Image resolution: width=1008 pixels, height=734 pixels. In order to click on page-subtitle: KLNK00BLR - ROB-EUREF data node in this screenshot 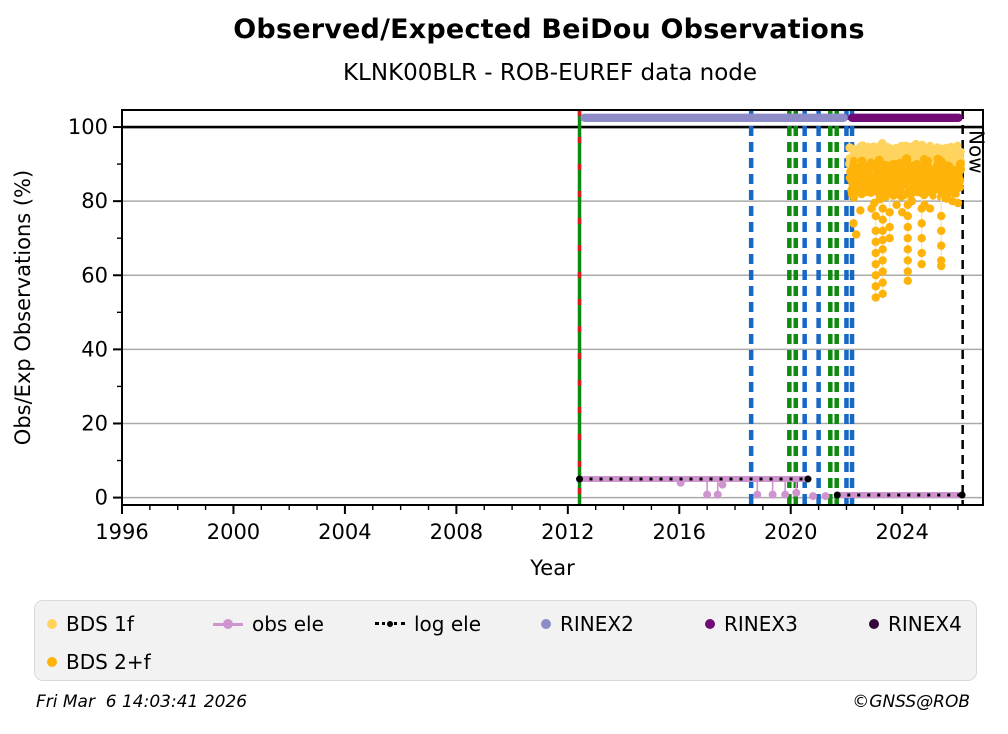, I will do `click(550, 73)`.